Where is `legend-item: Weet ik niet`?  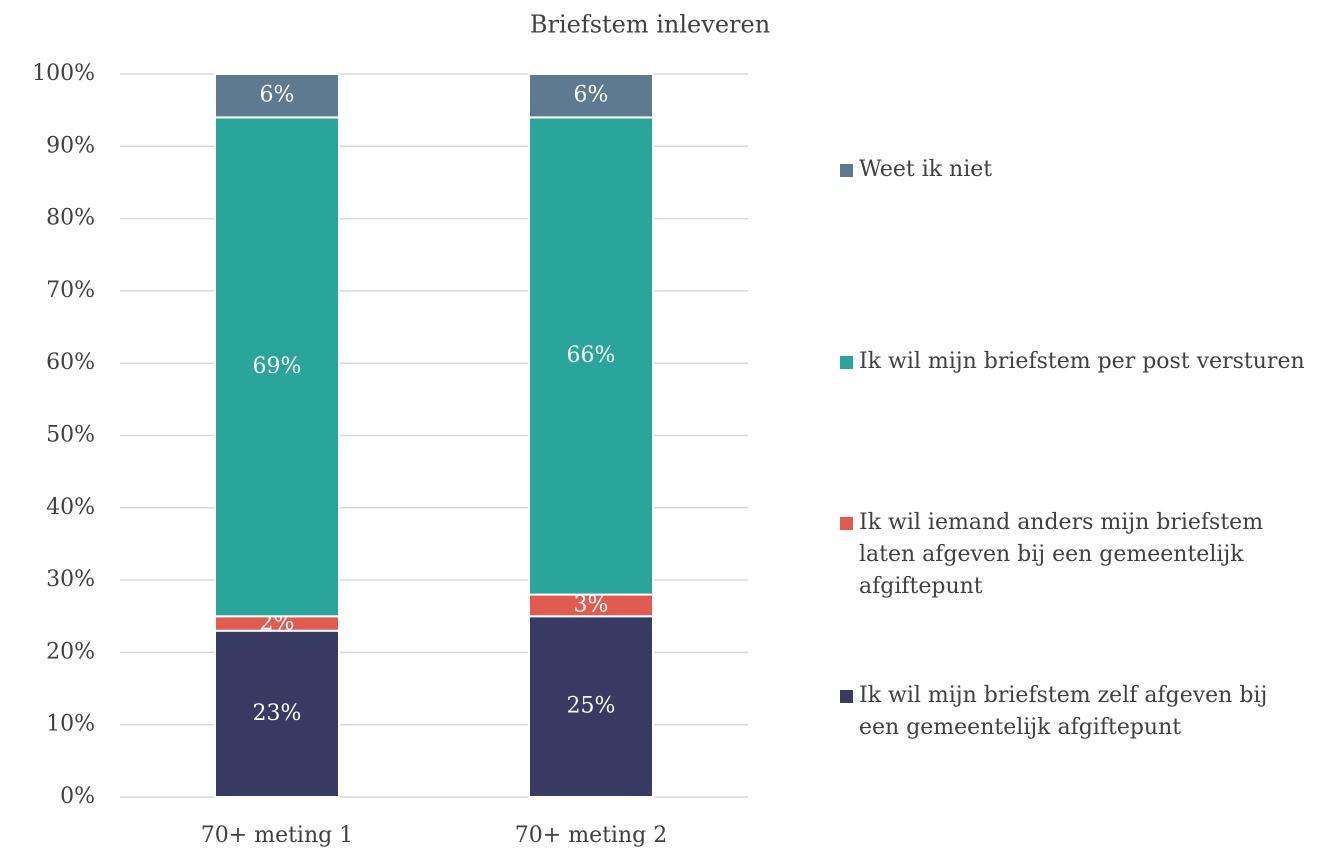 legend-item: Weet ik niet is located at coordinates (1075, 170).